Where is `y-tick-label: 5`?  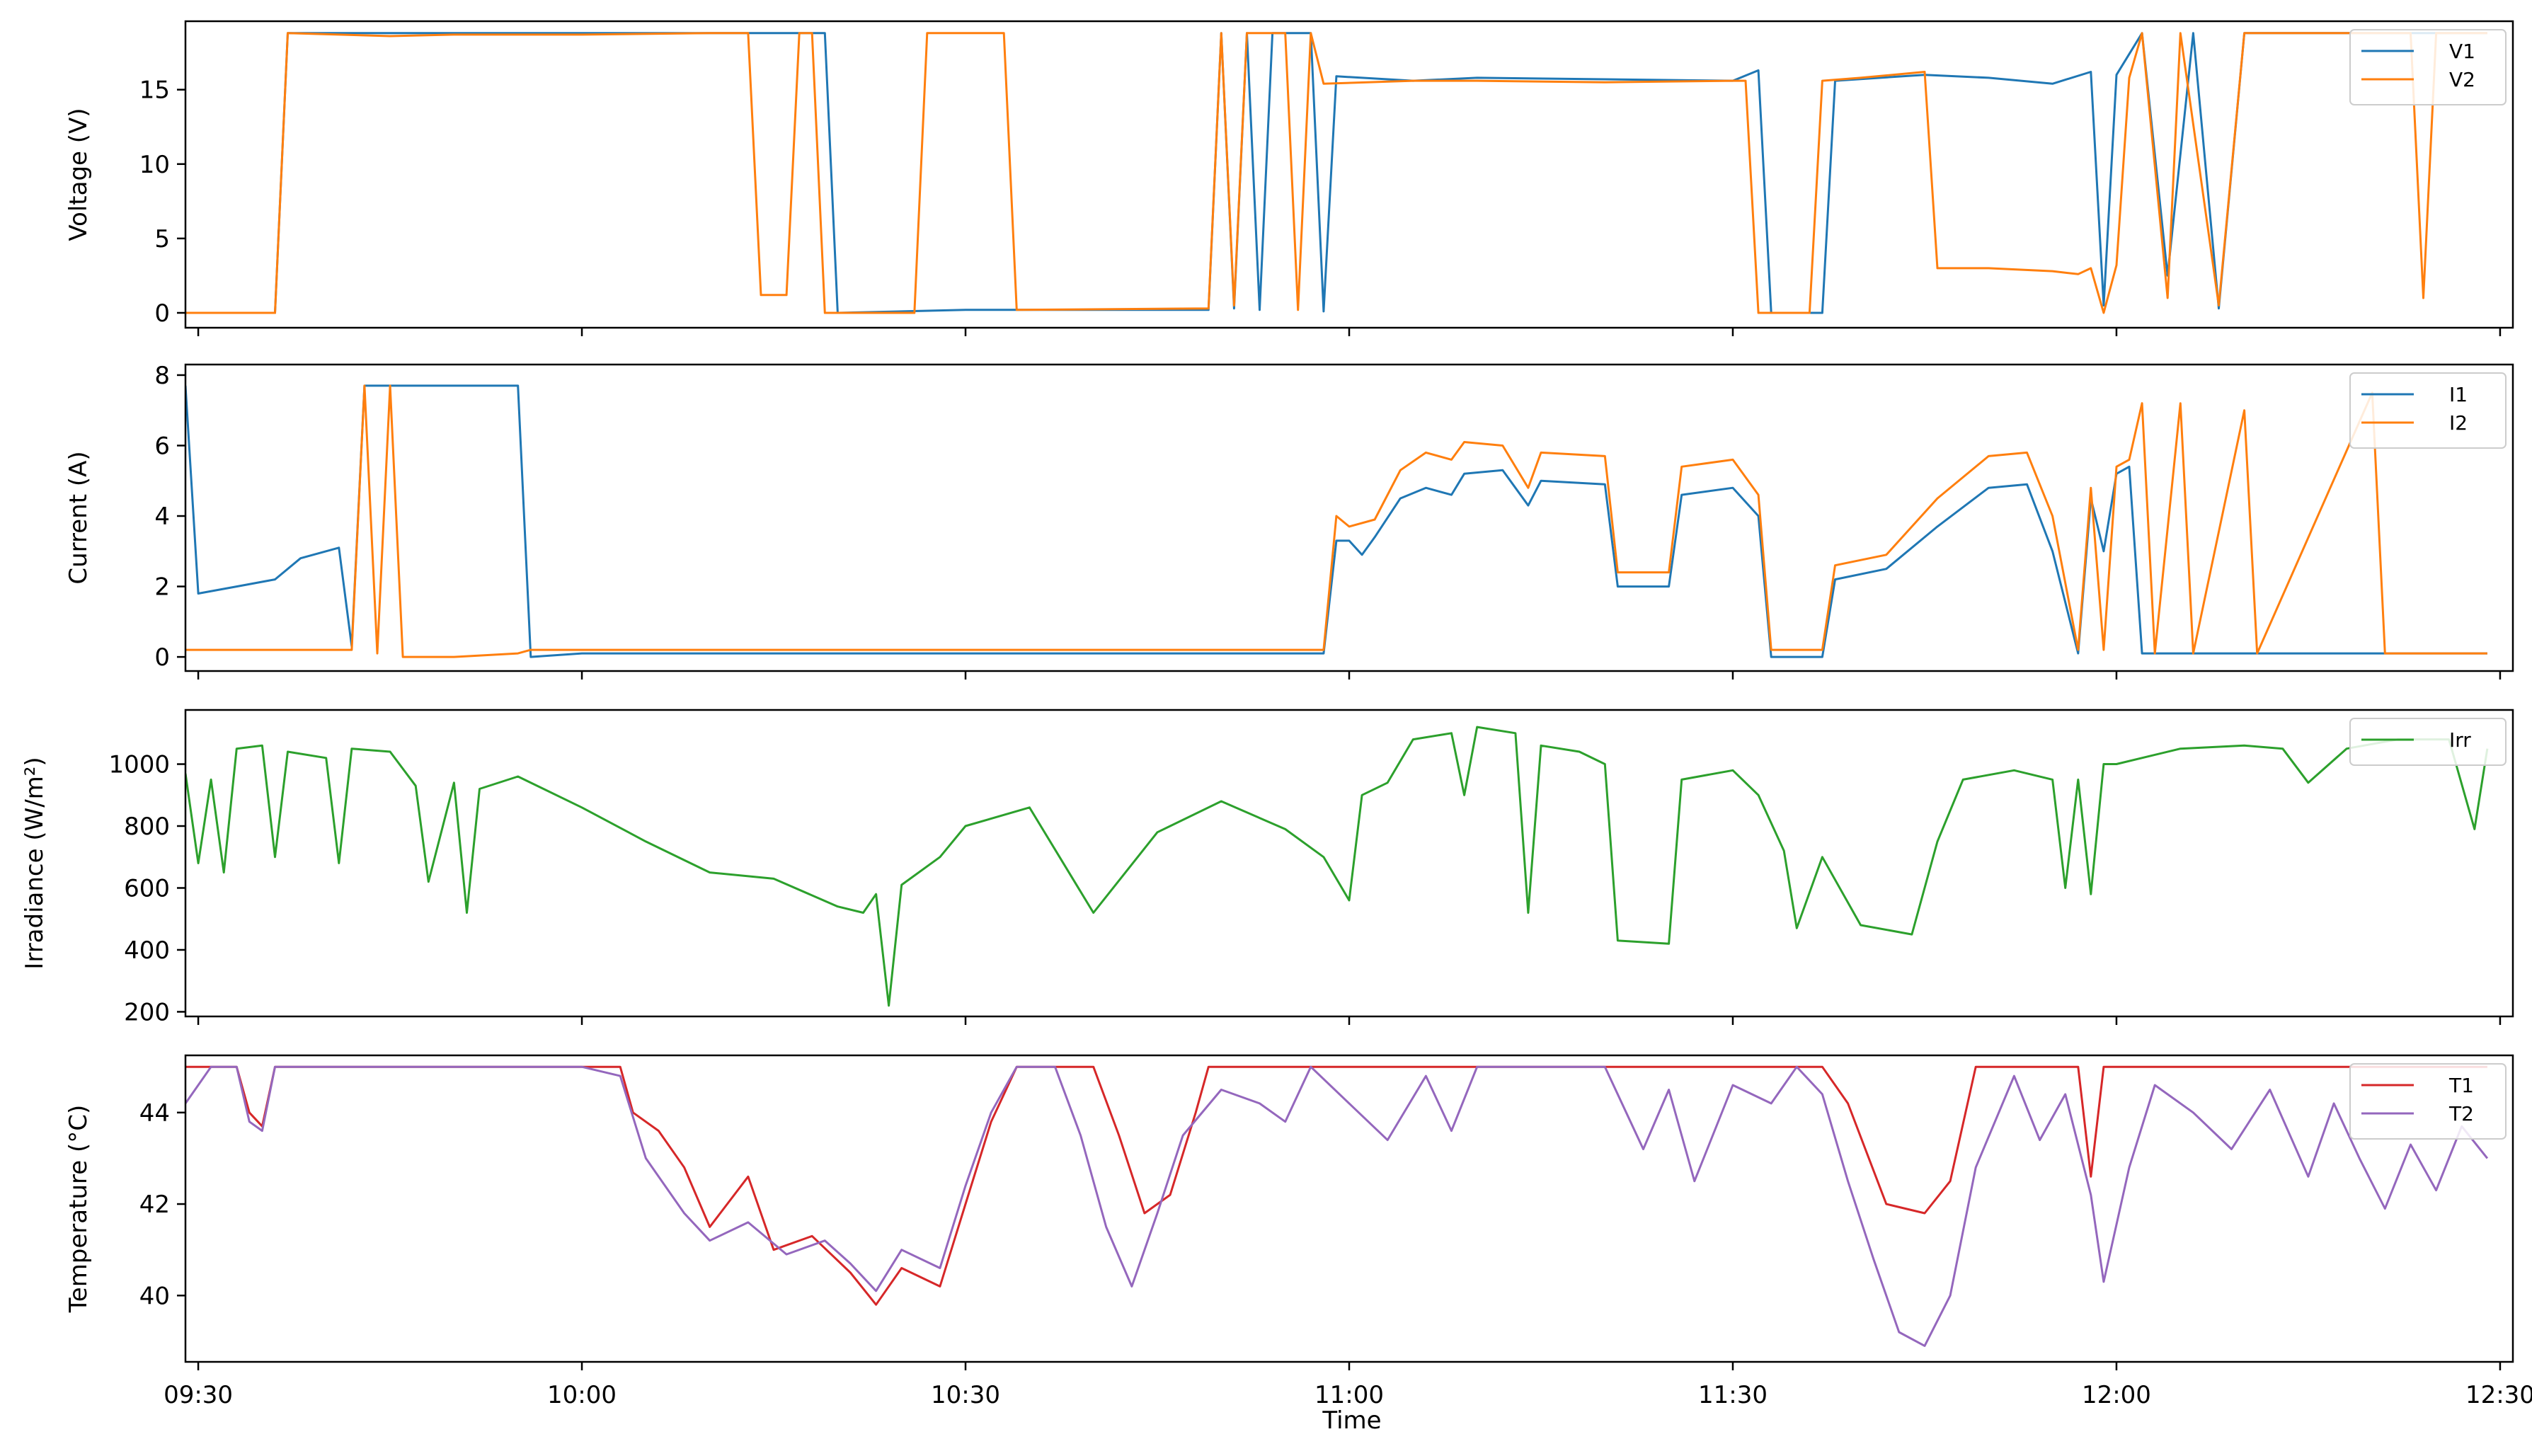
y-tick-label: 5 is located at coordinates (162, 239).